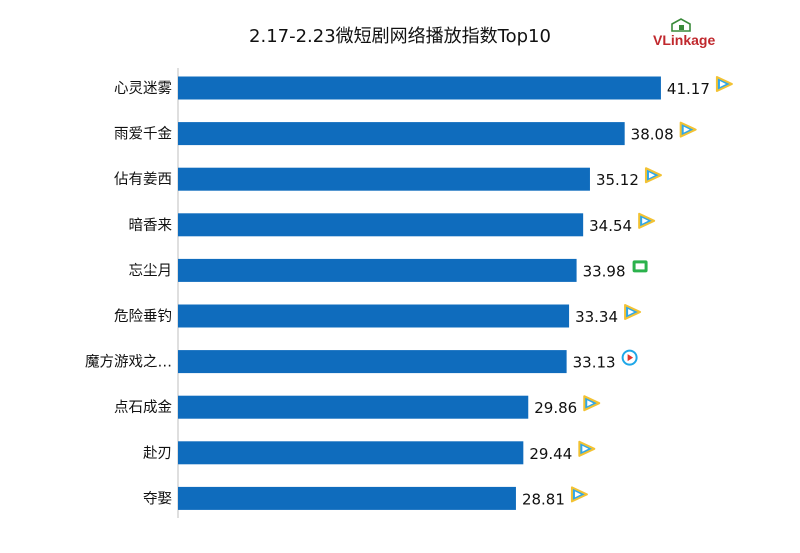 Image resolution: width=800 pixels, height=553 pixels. What do you see at coordinates (555, 408) in the screenshot?
I see `value-label: 29.86` at bounding box center [555, 408].